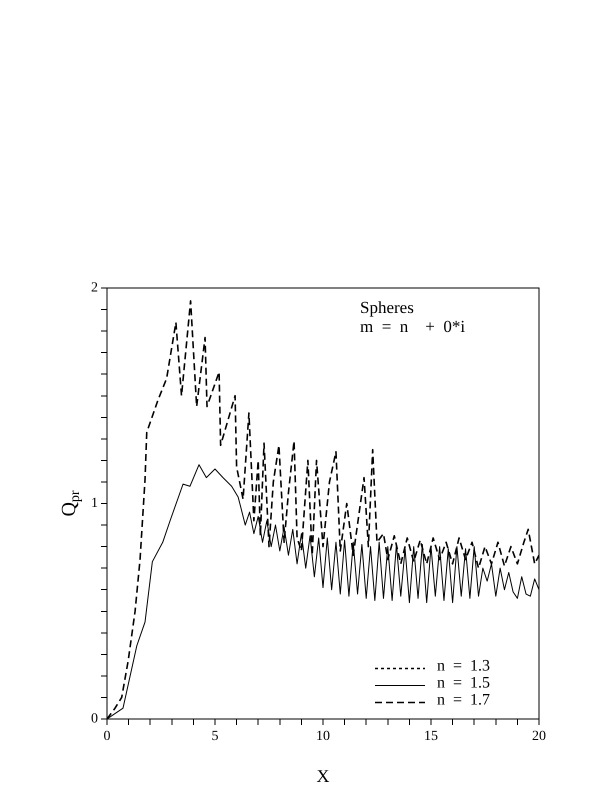 The image size is (612, 792). Describe the element at coordinates (94, 504) in the screenshot. I see `y-tick-label: 1` at that location.